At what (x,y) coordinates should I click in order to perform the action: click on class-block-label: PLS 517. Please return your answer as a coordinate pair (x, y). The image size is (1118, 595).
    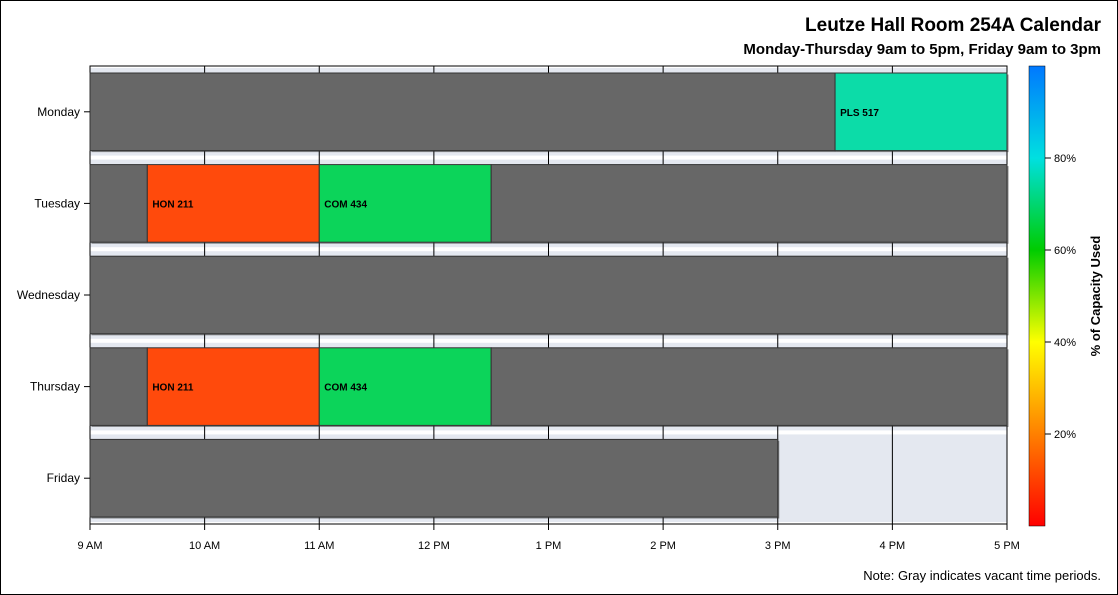
    Looking at the image, I should click on (859, 113).